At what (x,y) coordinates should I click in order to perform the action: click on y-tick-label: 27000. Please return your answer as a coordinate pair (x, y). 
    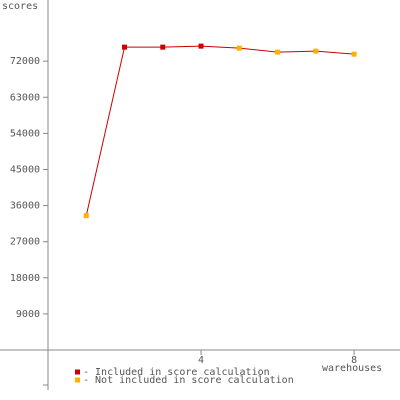
    Looking at the image, I should click on (25, 242).